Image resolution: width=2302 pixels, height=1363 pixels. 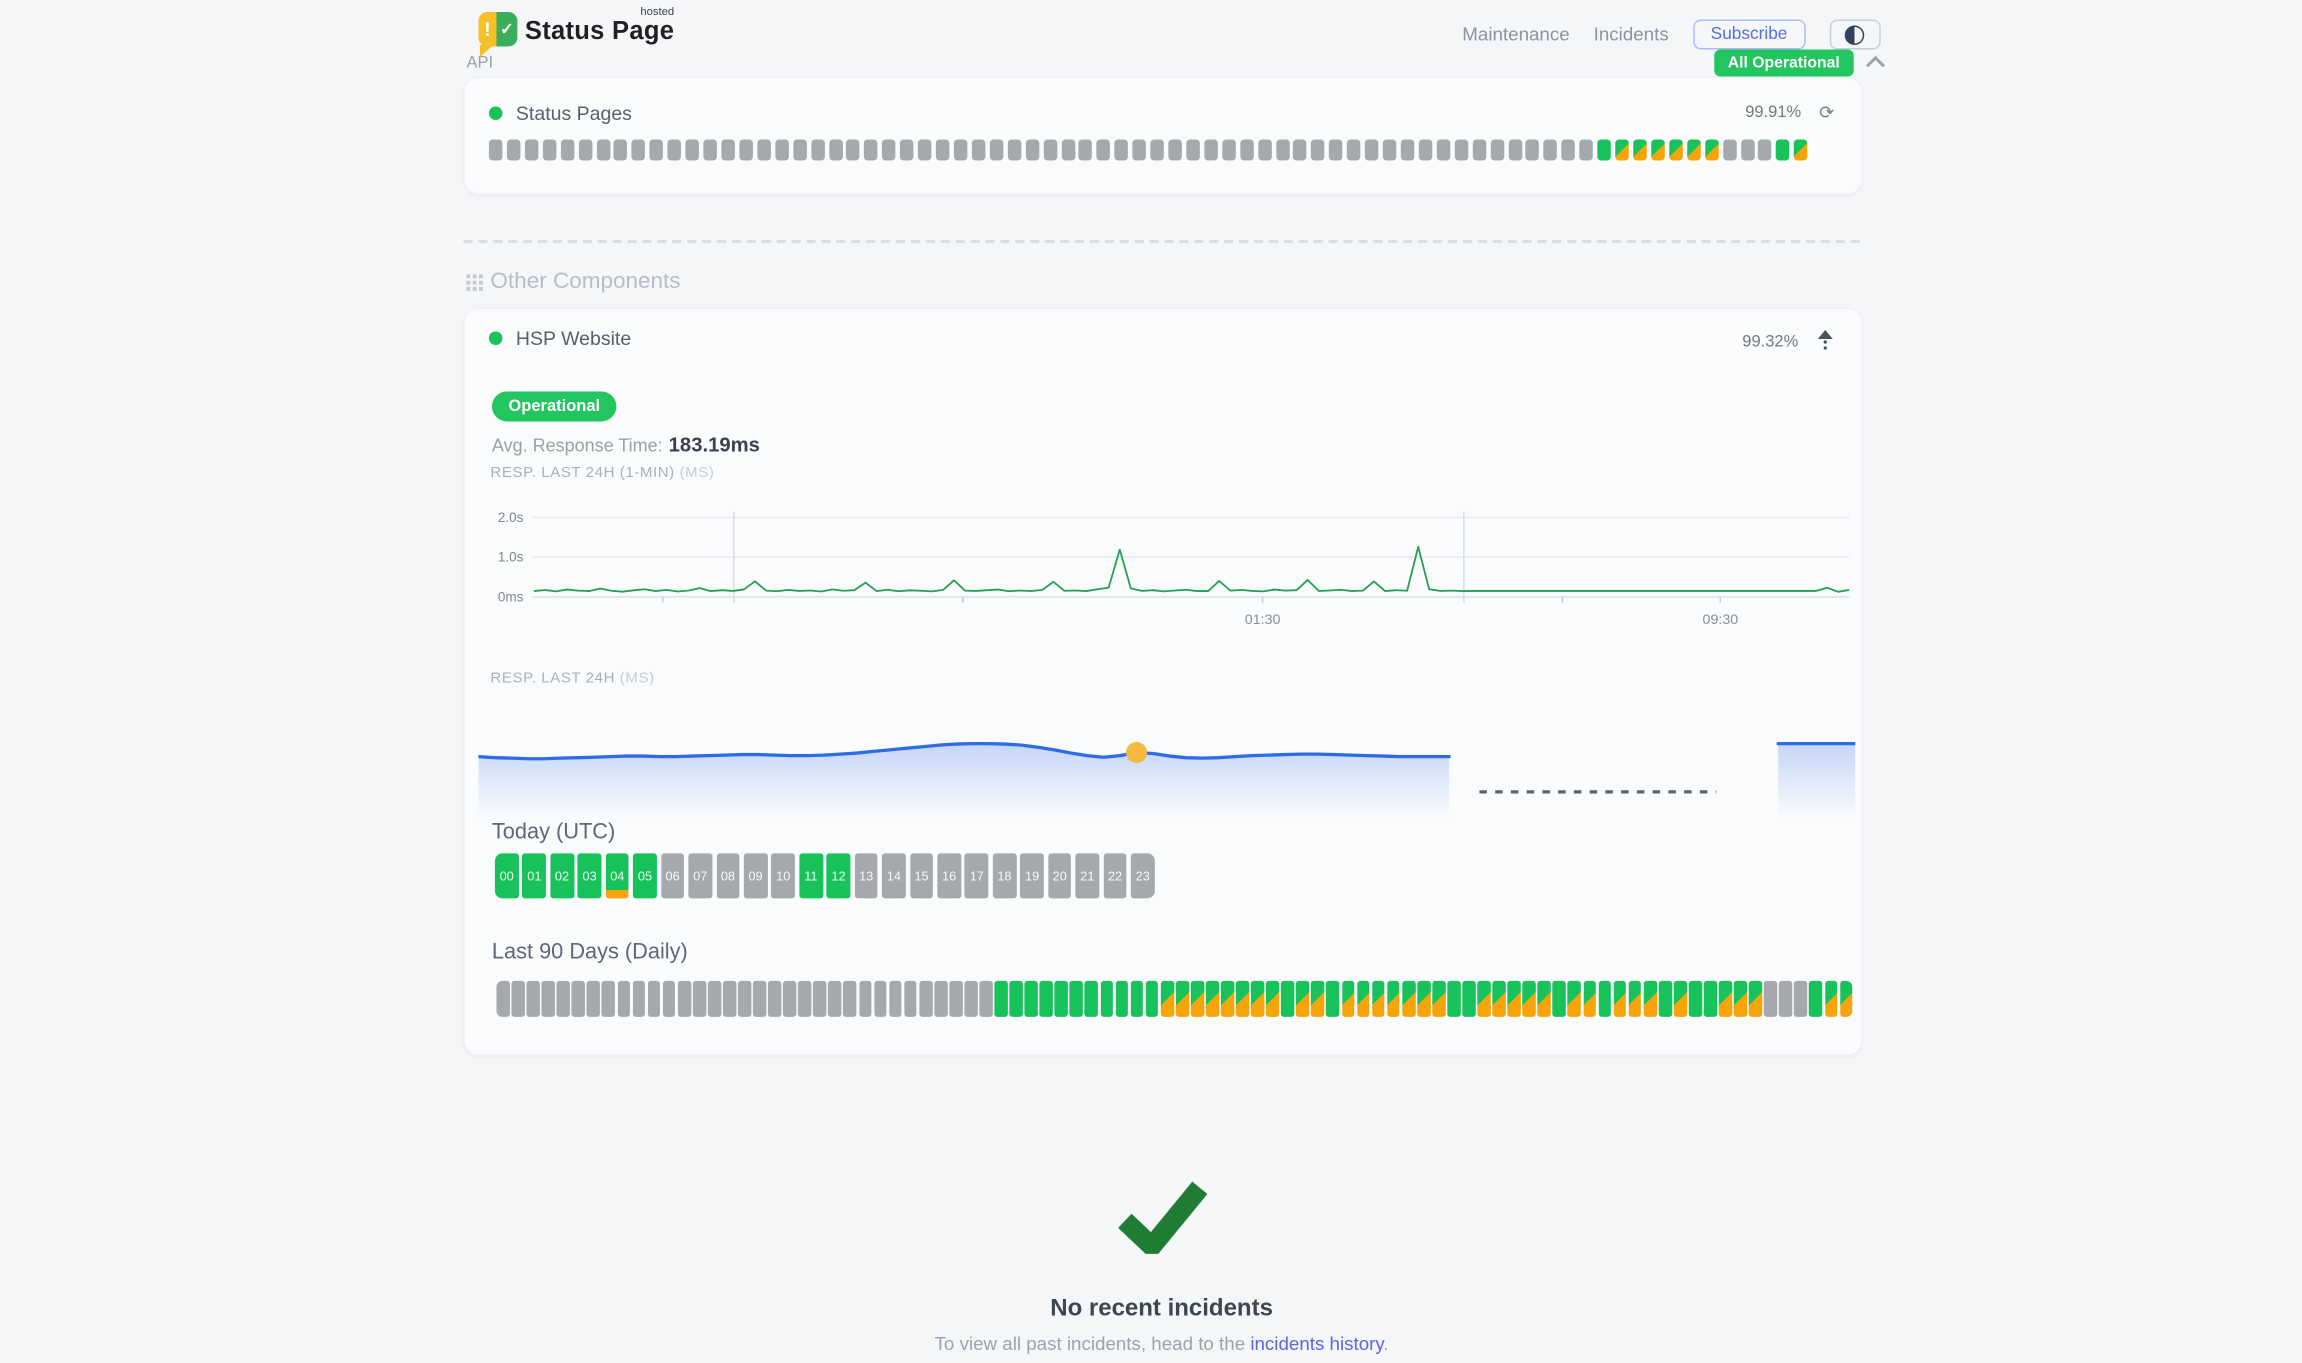 I want to click on chevron-up-icon, so click(x=1875, y=65).